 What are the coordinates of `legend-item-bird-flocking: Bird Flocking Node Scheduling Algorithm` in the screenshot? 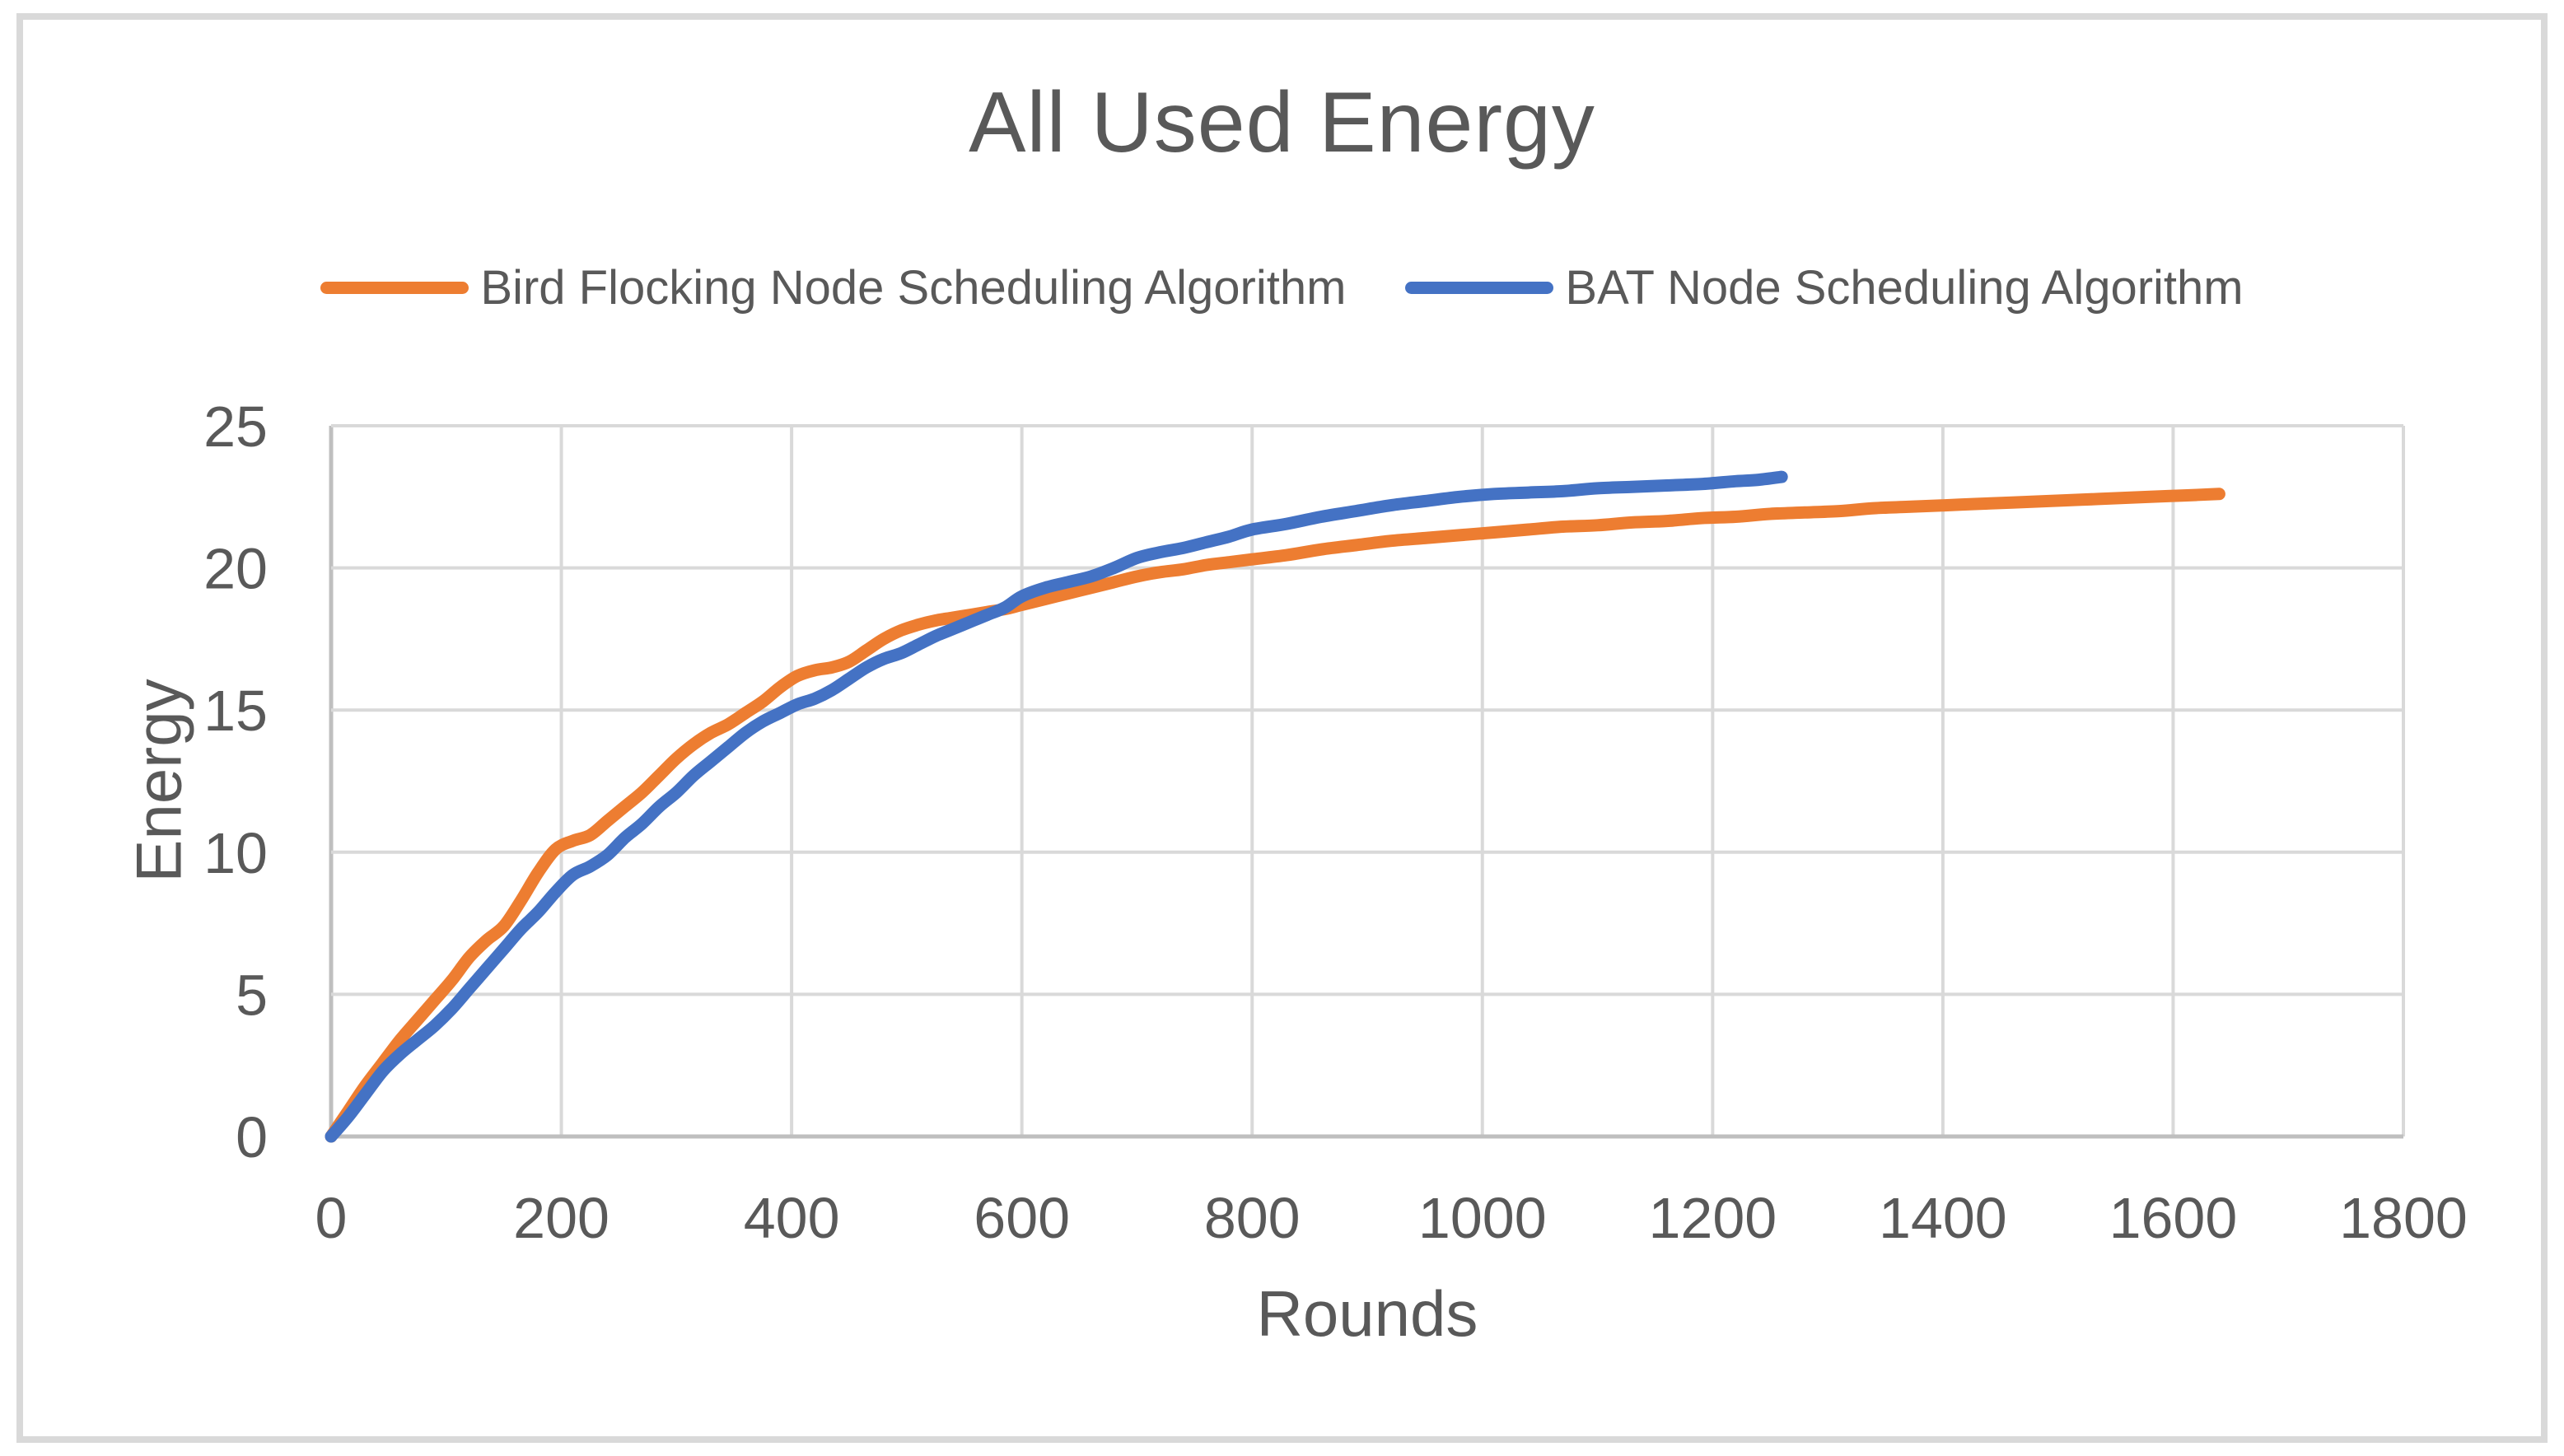 It's located at (833, 287).